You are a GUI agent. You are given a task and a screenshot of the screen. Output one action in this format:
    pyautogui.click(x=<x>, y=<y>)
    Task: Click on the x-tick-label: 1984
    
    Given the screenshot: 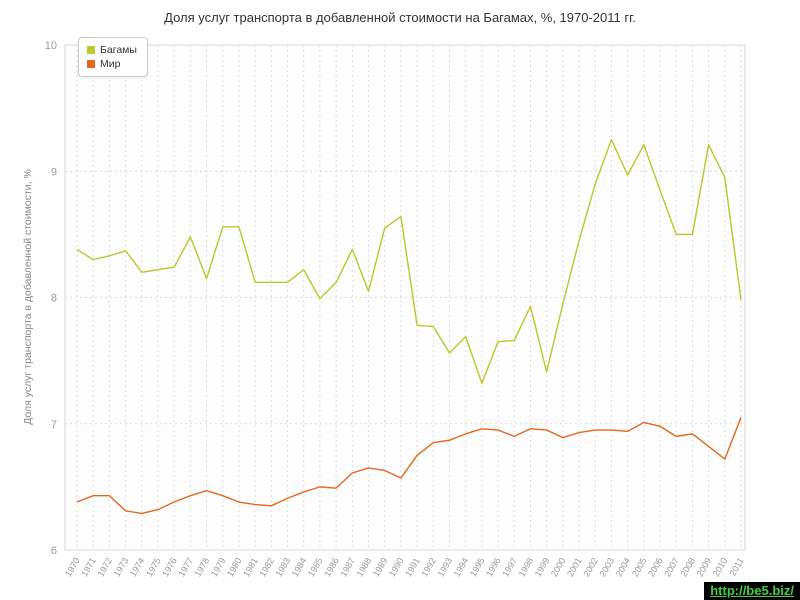 What is the action you would take?
    pyautogui.click(x=299, y=567)
    